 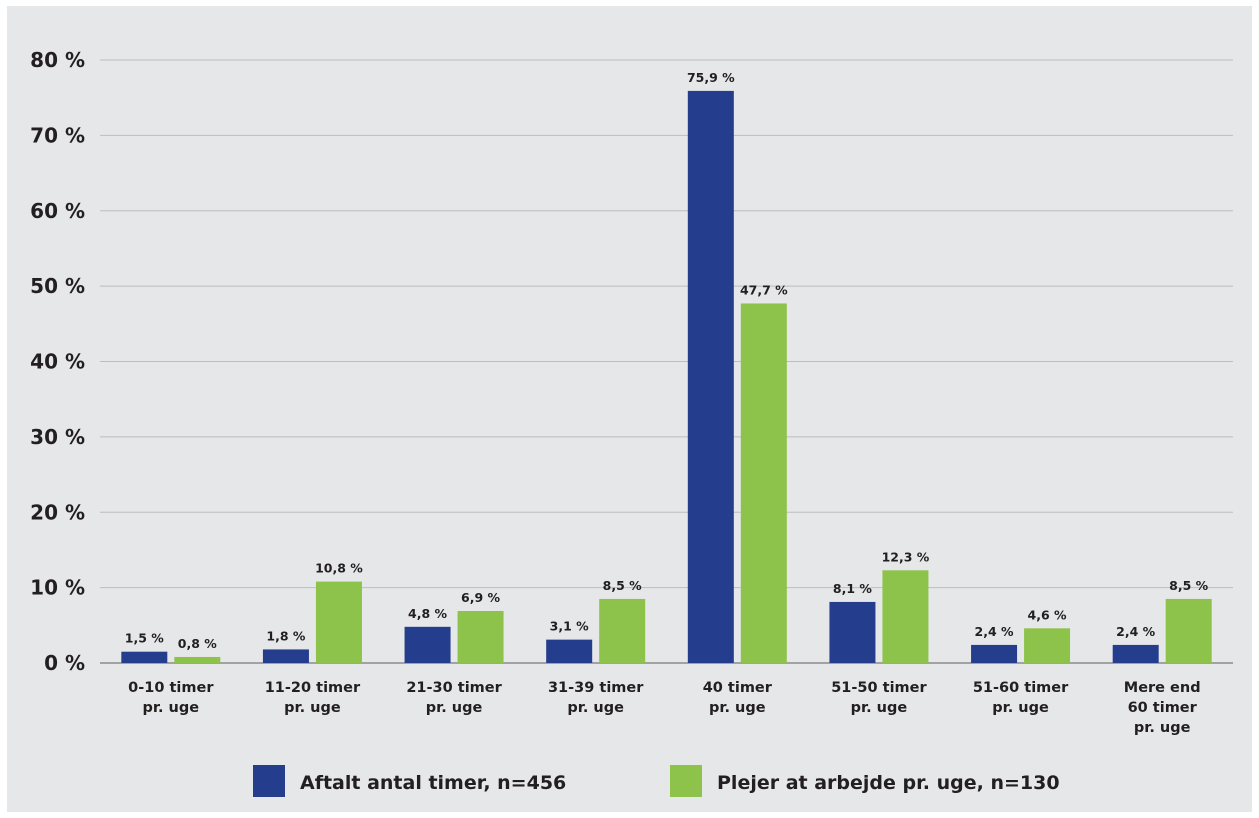 What do you see at coordinates (339, 568) in the screenshot?
I see `data-label: 10,8 %` at bounding box center [339, 568].